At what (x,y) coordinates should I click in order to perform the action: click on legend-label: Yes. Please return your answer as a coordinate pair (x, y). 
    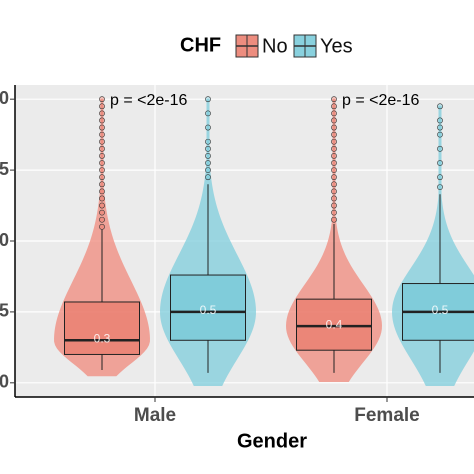
    Looking at the image, I should click on (336, 46).